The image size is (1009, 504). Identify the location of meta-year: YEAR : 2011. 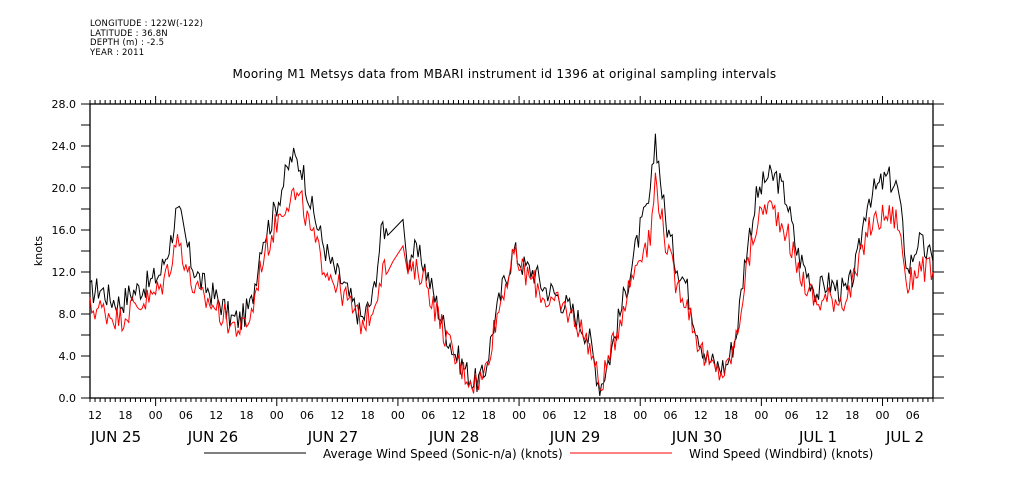
(117, 52).